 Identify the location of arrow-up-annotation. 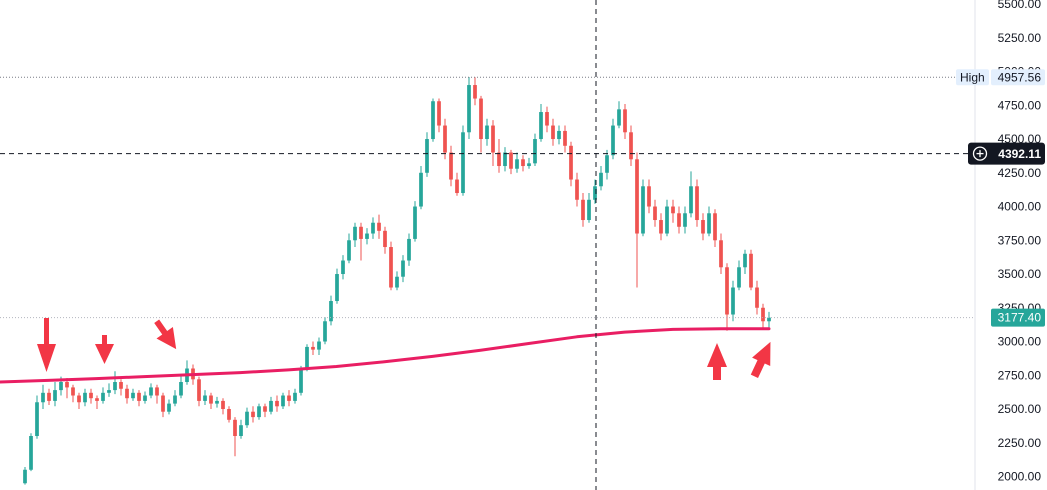
(760, 360).